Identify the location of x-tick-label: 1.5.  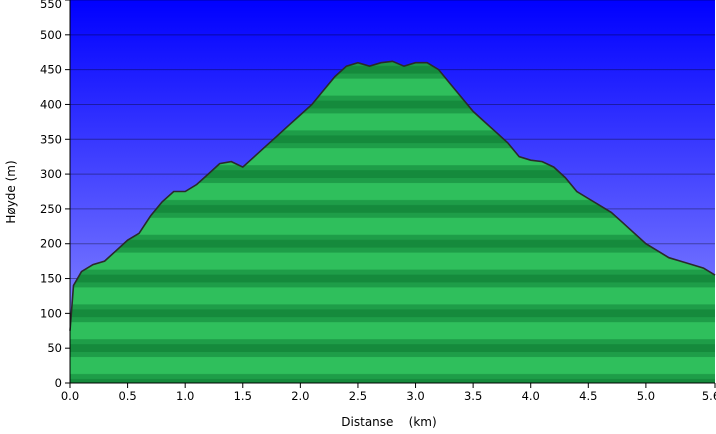
(243, 396).